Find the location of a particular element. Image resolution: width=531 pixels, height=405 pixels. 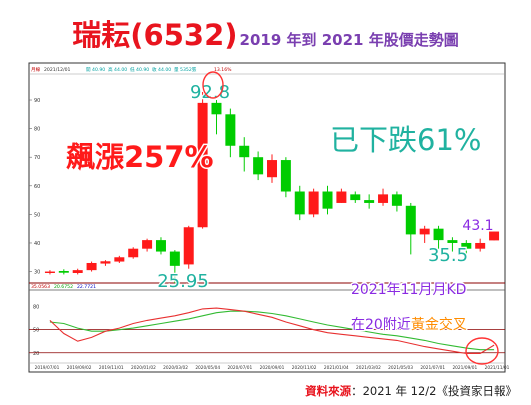

annotation-low-end: 35.5 is located at coordinates (448, 255).